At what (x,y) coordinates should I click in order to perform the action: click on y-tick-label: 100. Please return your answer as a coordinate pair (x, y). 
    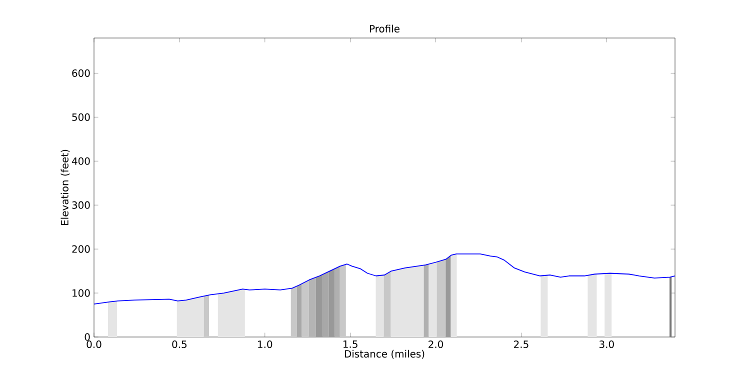
    Looking at the image, I should click on (81, 293).